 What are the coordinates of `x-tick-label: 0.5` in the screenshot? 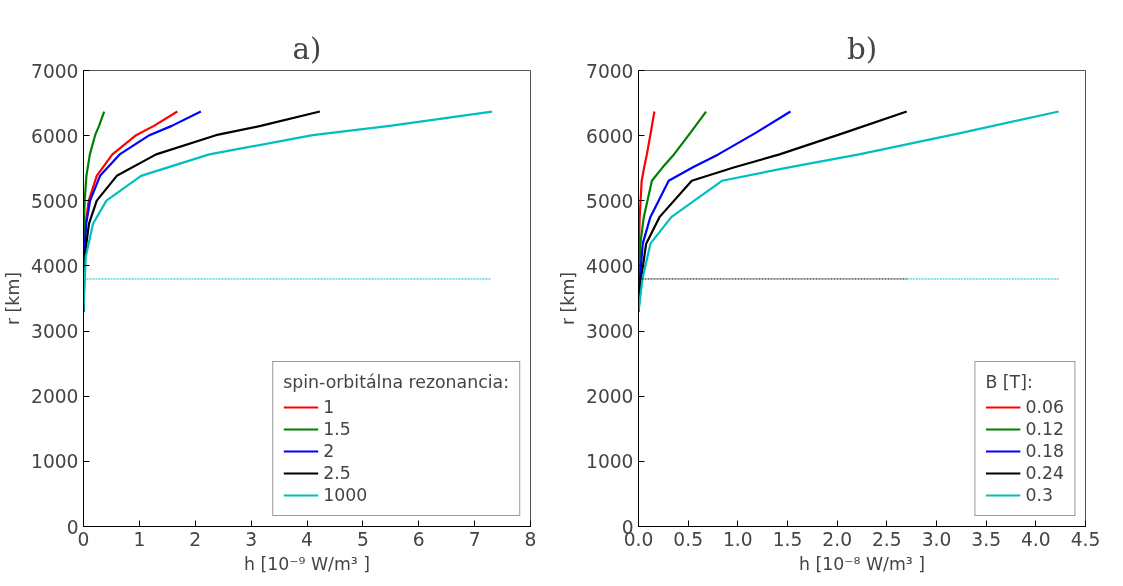 It's located at (688, 539).